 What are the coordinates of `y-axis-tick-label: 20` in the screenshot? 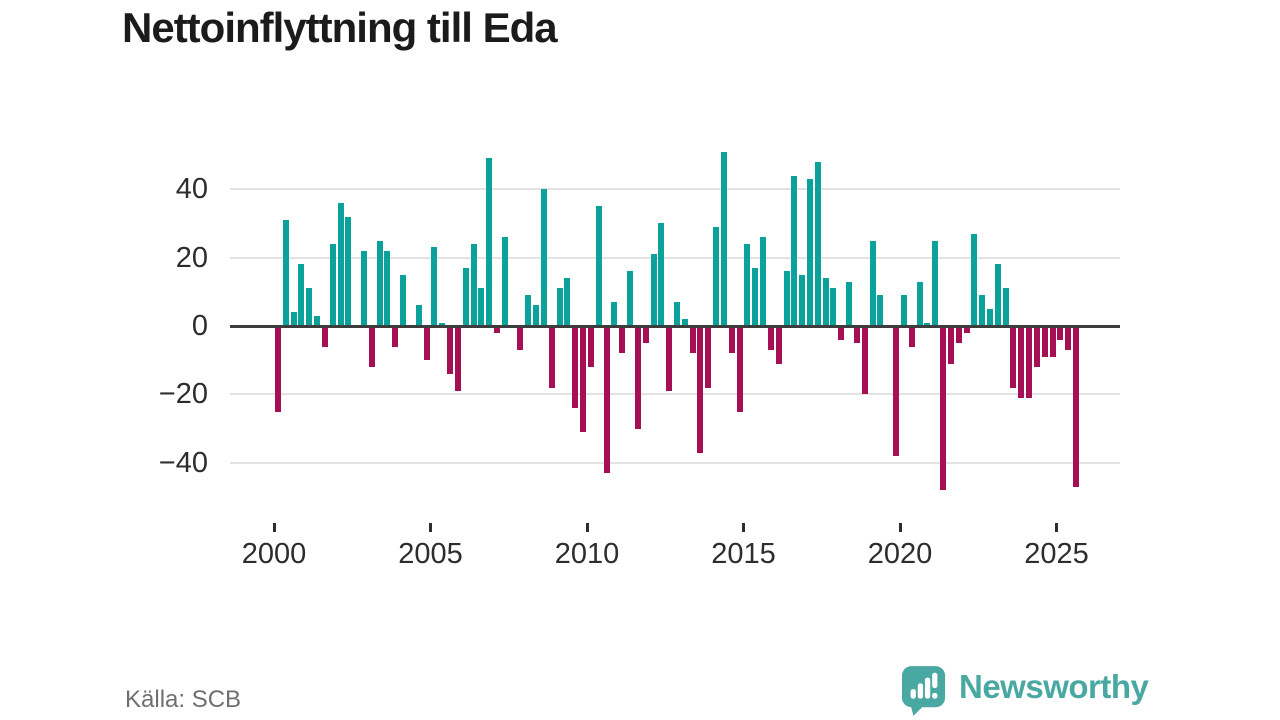 It's located at (191, 257).